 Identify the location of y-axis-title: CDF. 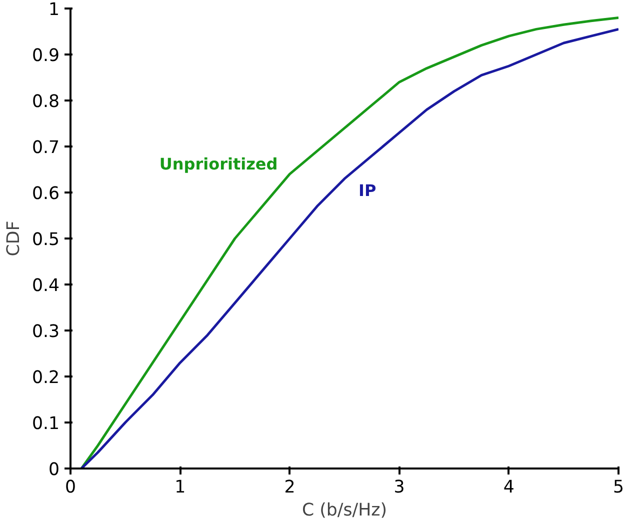
(14, 238).